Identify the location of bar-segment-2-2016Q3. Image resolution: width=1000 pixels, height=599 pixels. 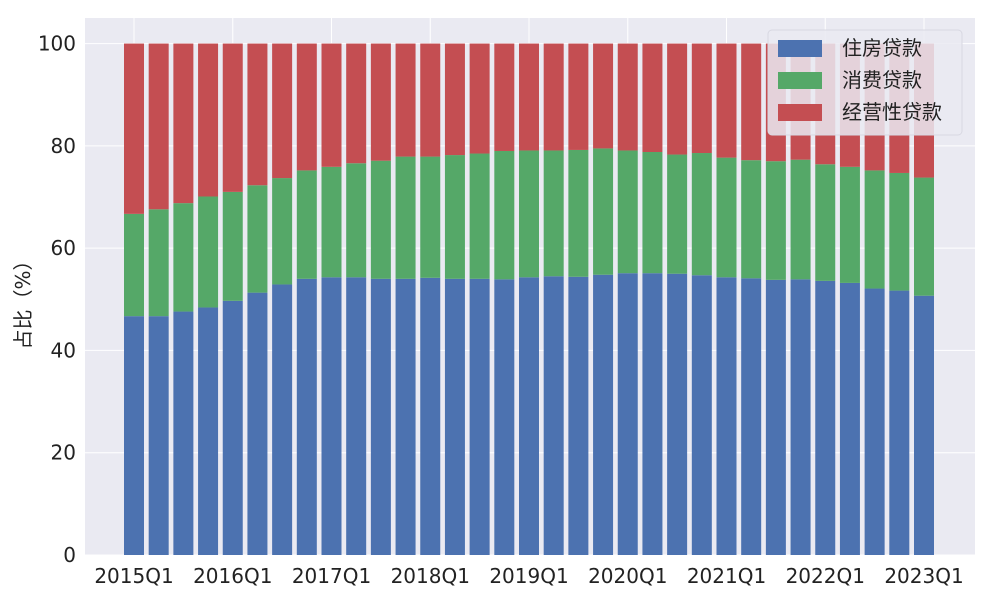
(282, 231).